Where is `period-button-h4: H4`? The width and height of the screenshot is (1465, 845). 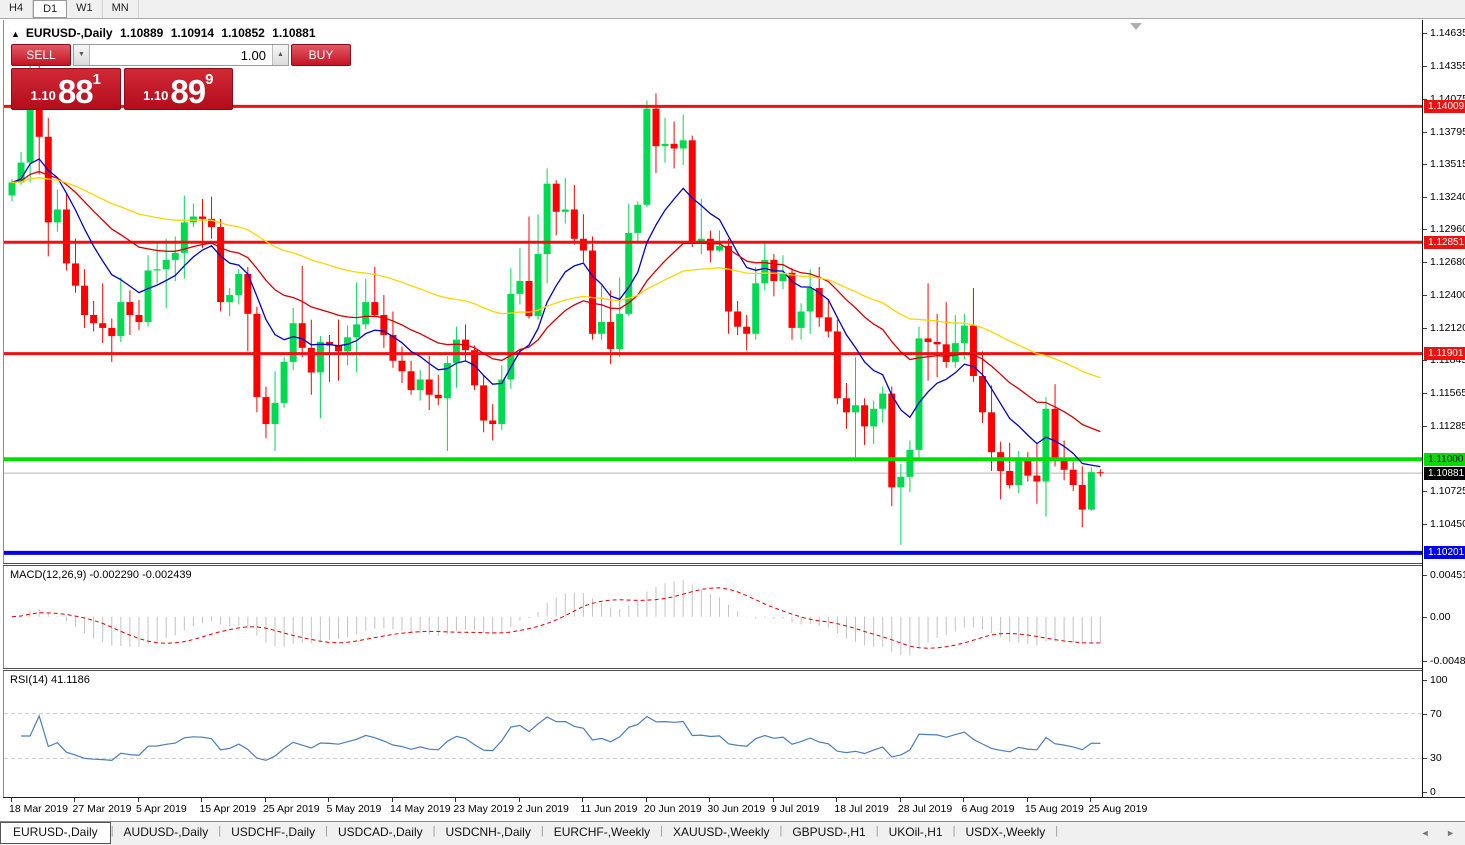
period-button-h4: H4 is located at coordinates (17, 9).